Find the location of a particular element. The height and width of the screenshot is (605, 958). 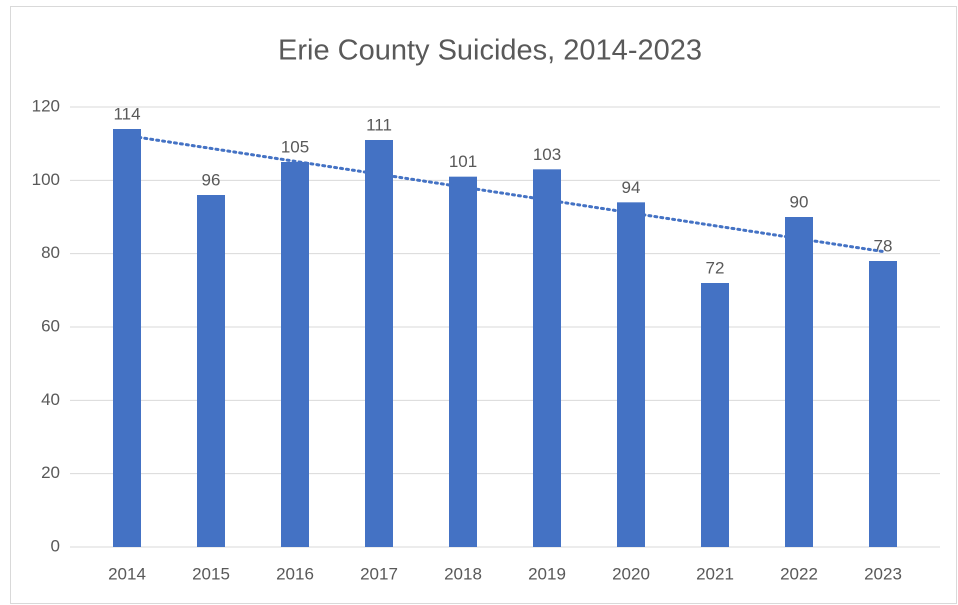

data-label: 114 is located at coordinates (126, 113).